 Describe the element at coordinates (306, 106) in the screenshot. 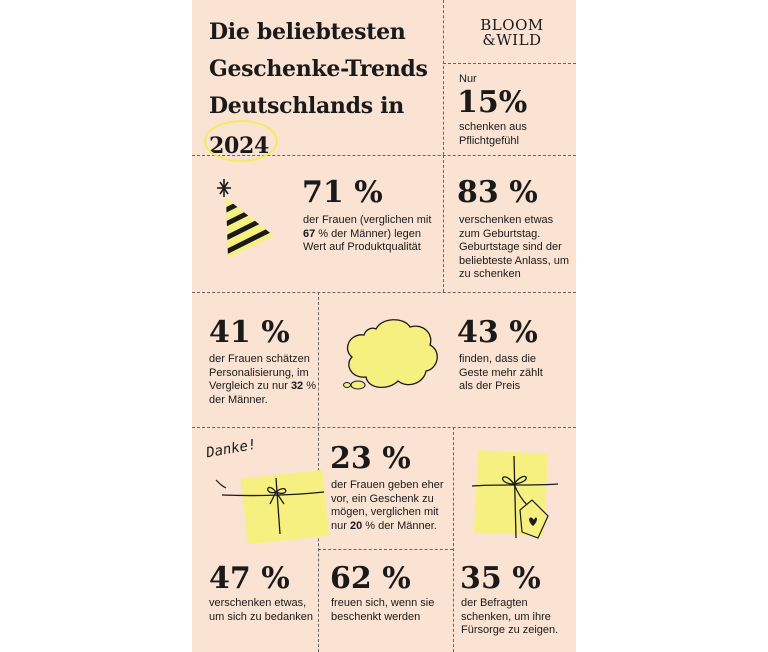

I see `title-line: Deutschlands in` at that location.